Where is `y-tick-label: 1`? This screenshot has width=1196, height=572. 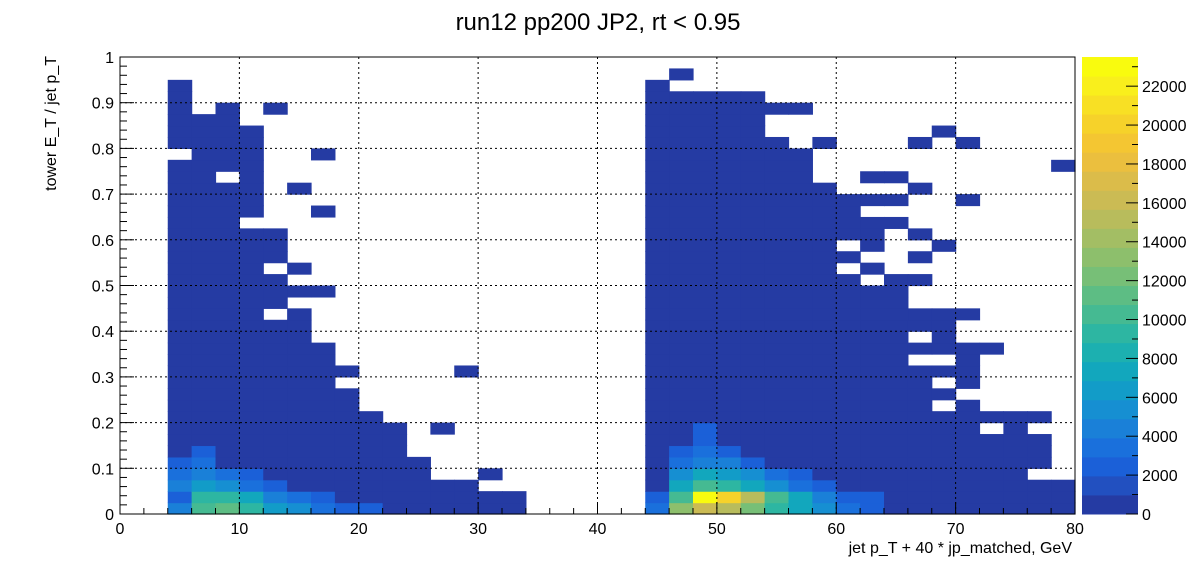 y-tick-label: 1 is located at coordinates (109, 58).